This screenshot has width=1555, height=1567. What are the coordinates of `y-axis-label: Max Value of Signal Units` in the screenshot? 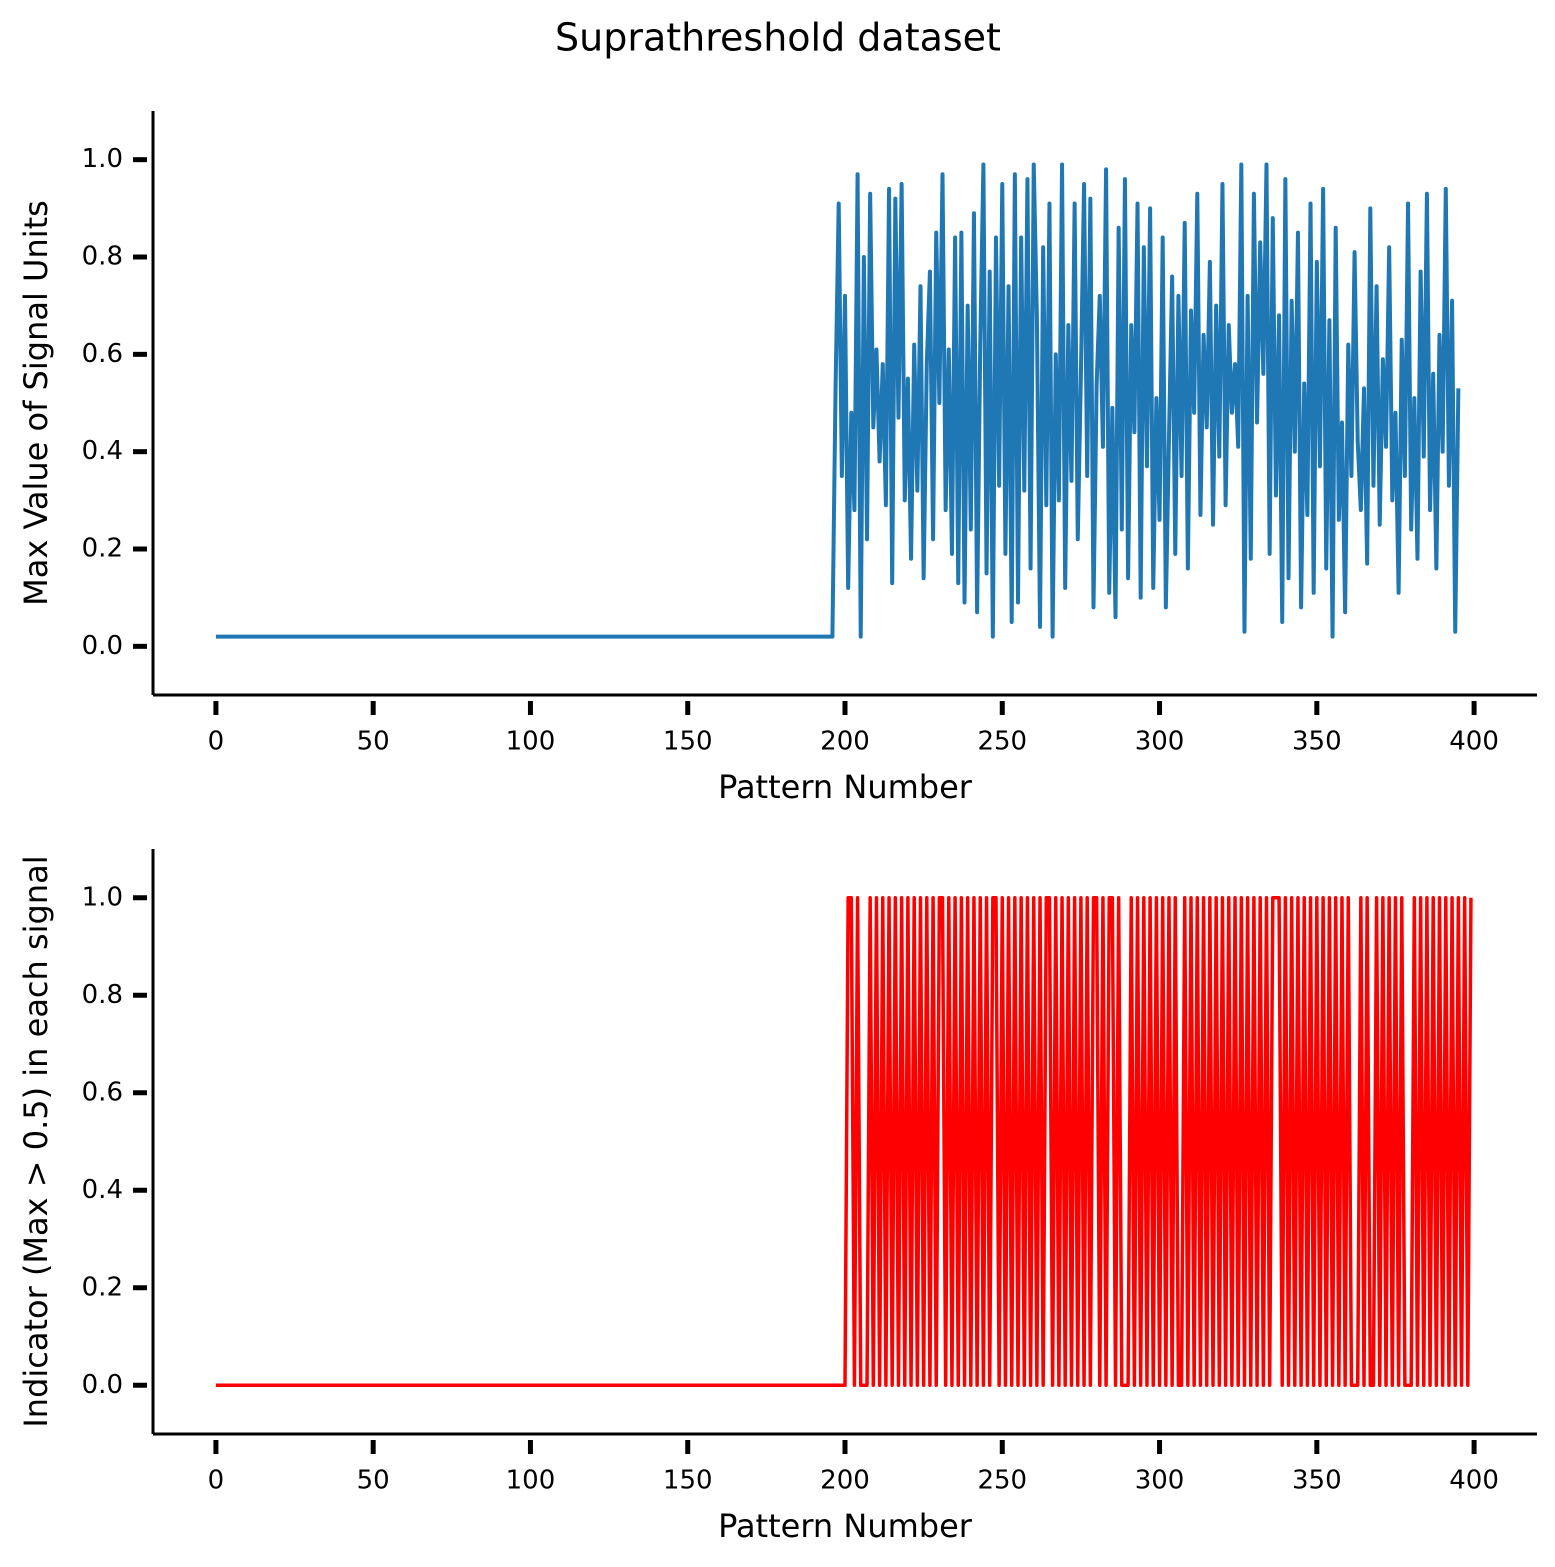 It's located at (36, 403).